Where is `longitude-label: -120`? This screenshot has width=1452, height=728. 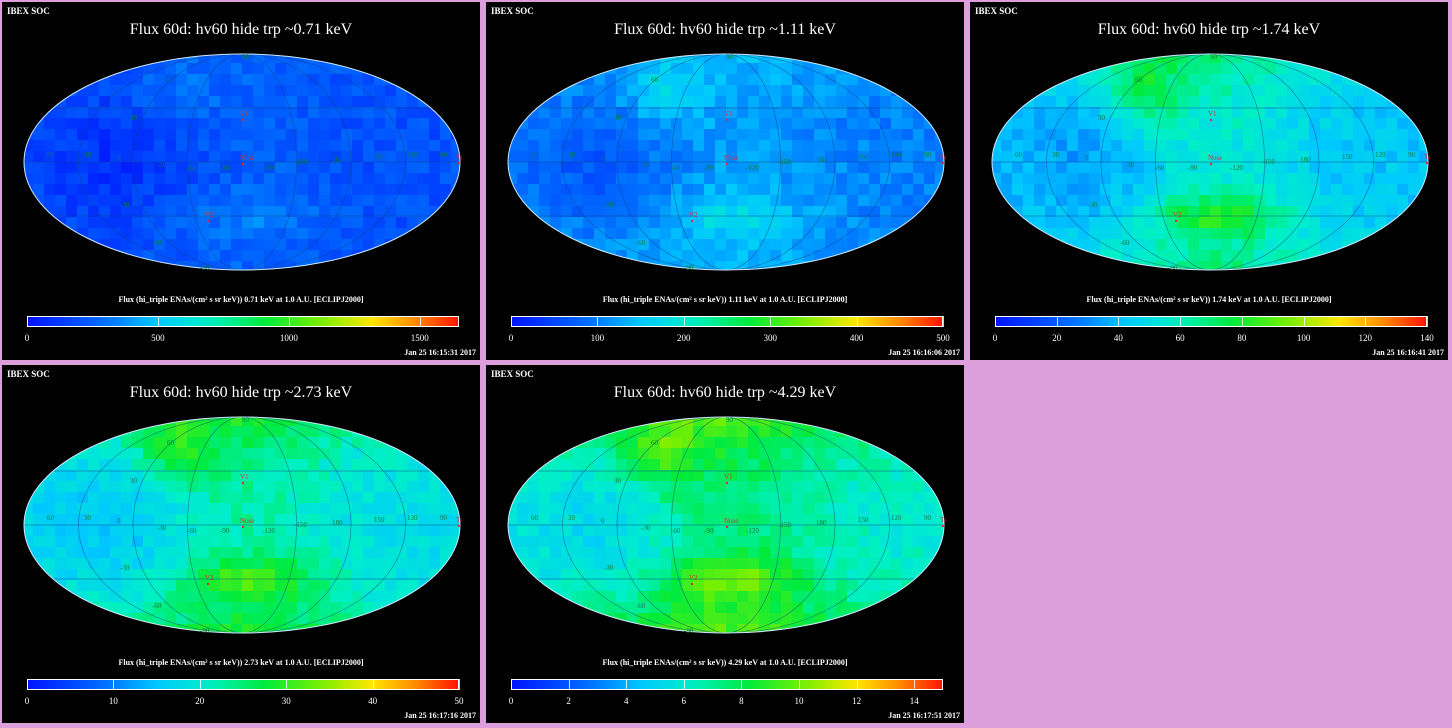 longitude-label: -120 is located at coordinates (268, 168).